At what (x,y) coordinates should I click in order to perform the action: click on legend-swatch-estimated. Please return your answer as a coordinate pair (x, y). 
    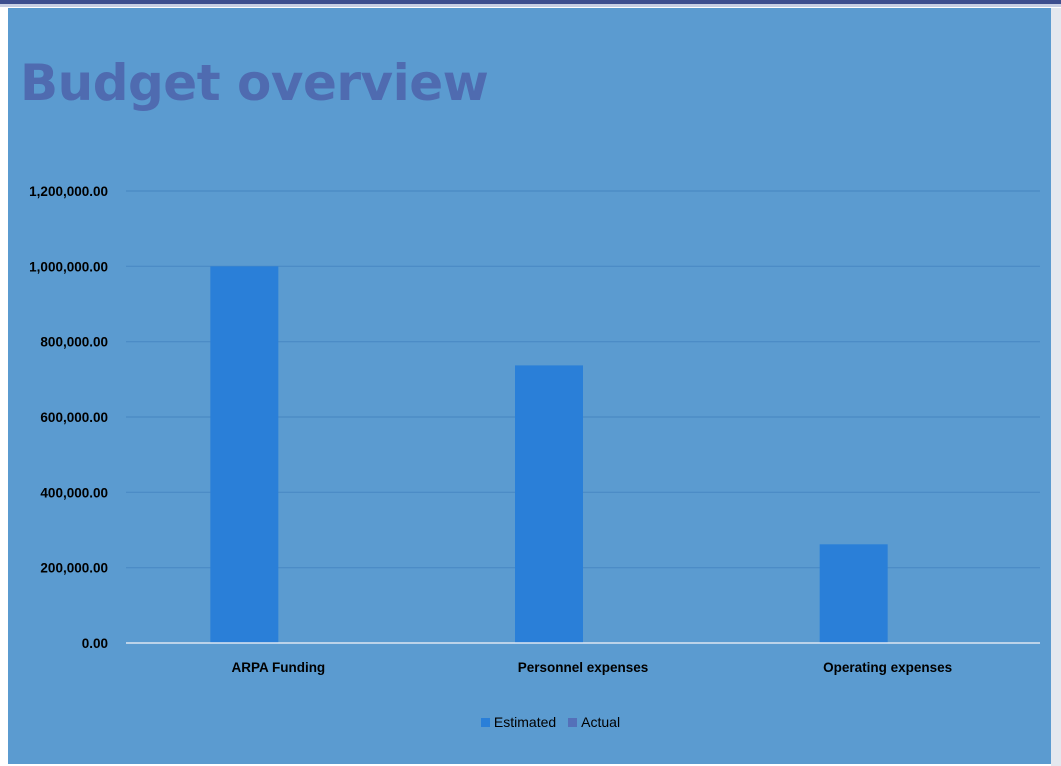
    Looking at the image, I should click on (485, 722).